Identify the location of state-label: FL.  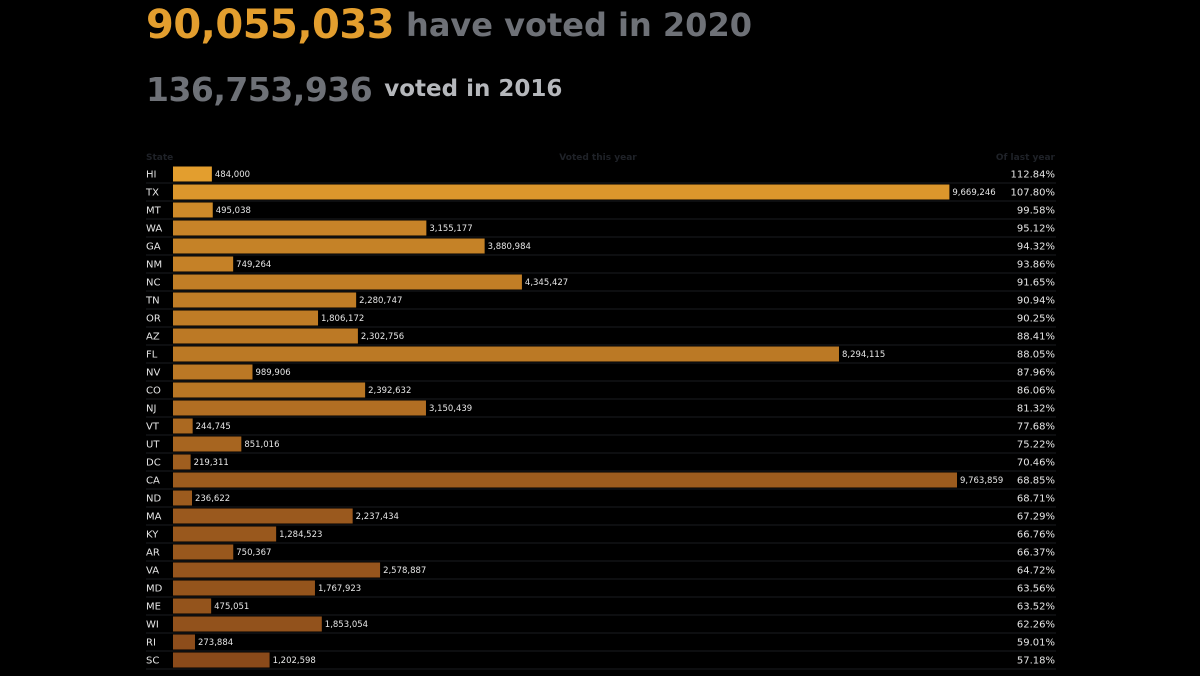
(152, 355).